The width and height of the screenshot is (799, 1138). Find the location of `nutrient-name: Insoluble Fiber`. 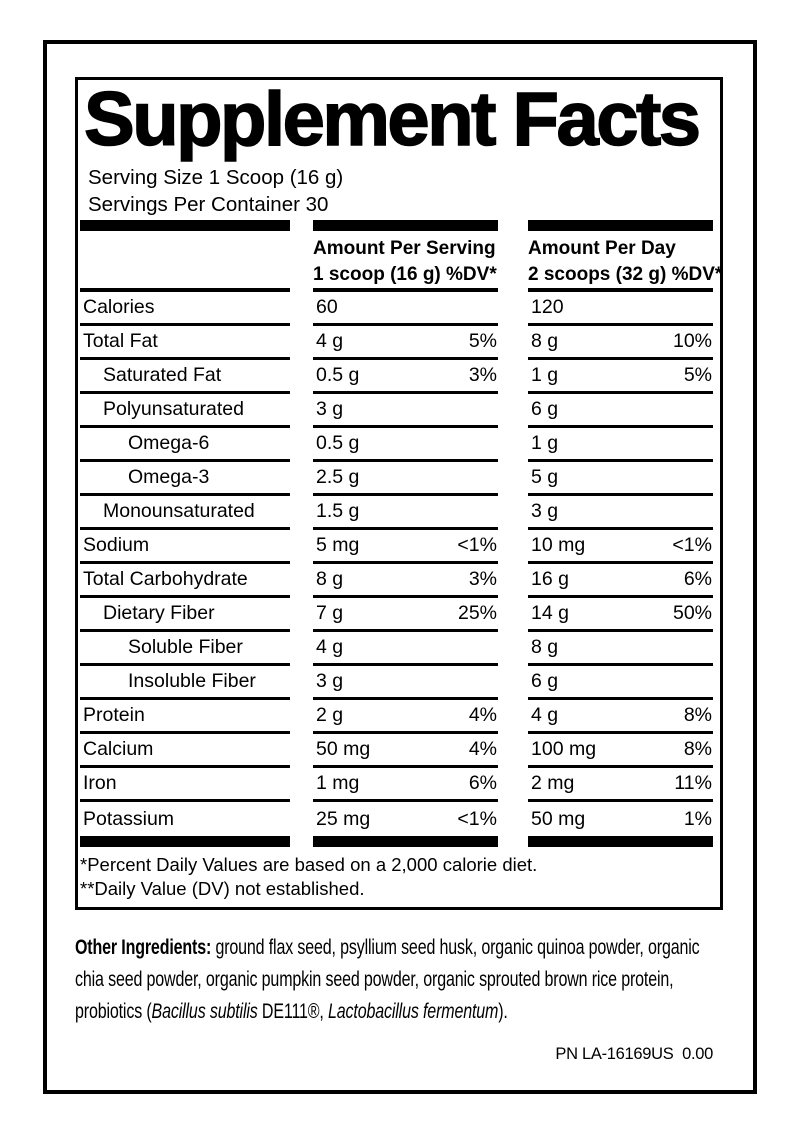

nutrient-name: Insoluble Fiber is located at coordinates (192, 681).